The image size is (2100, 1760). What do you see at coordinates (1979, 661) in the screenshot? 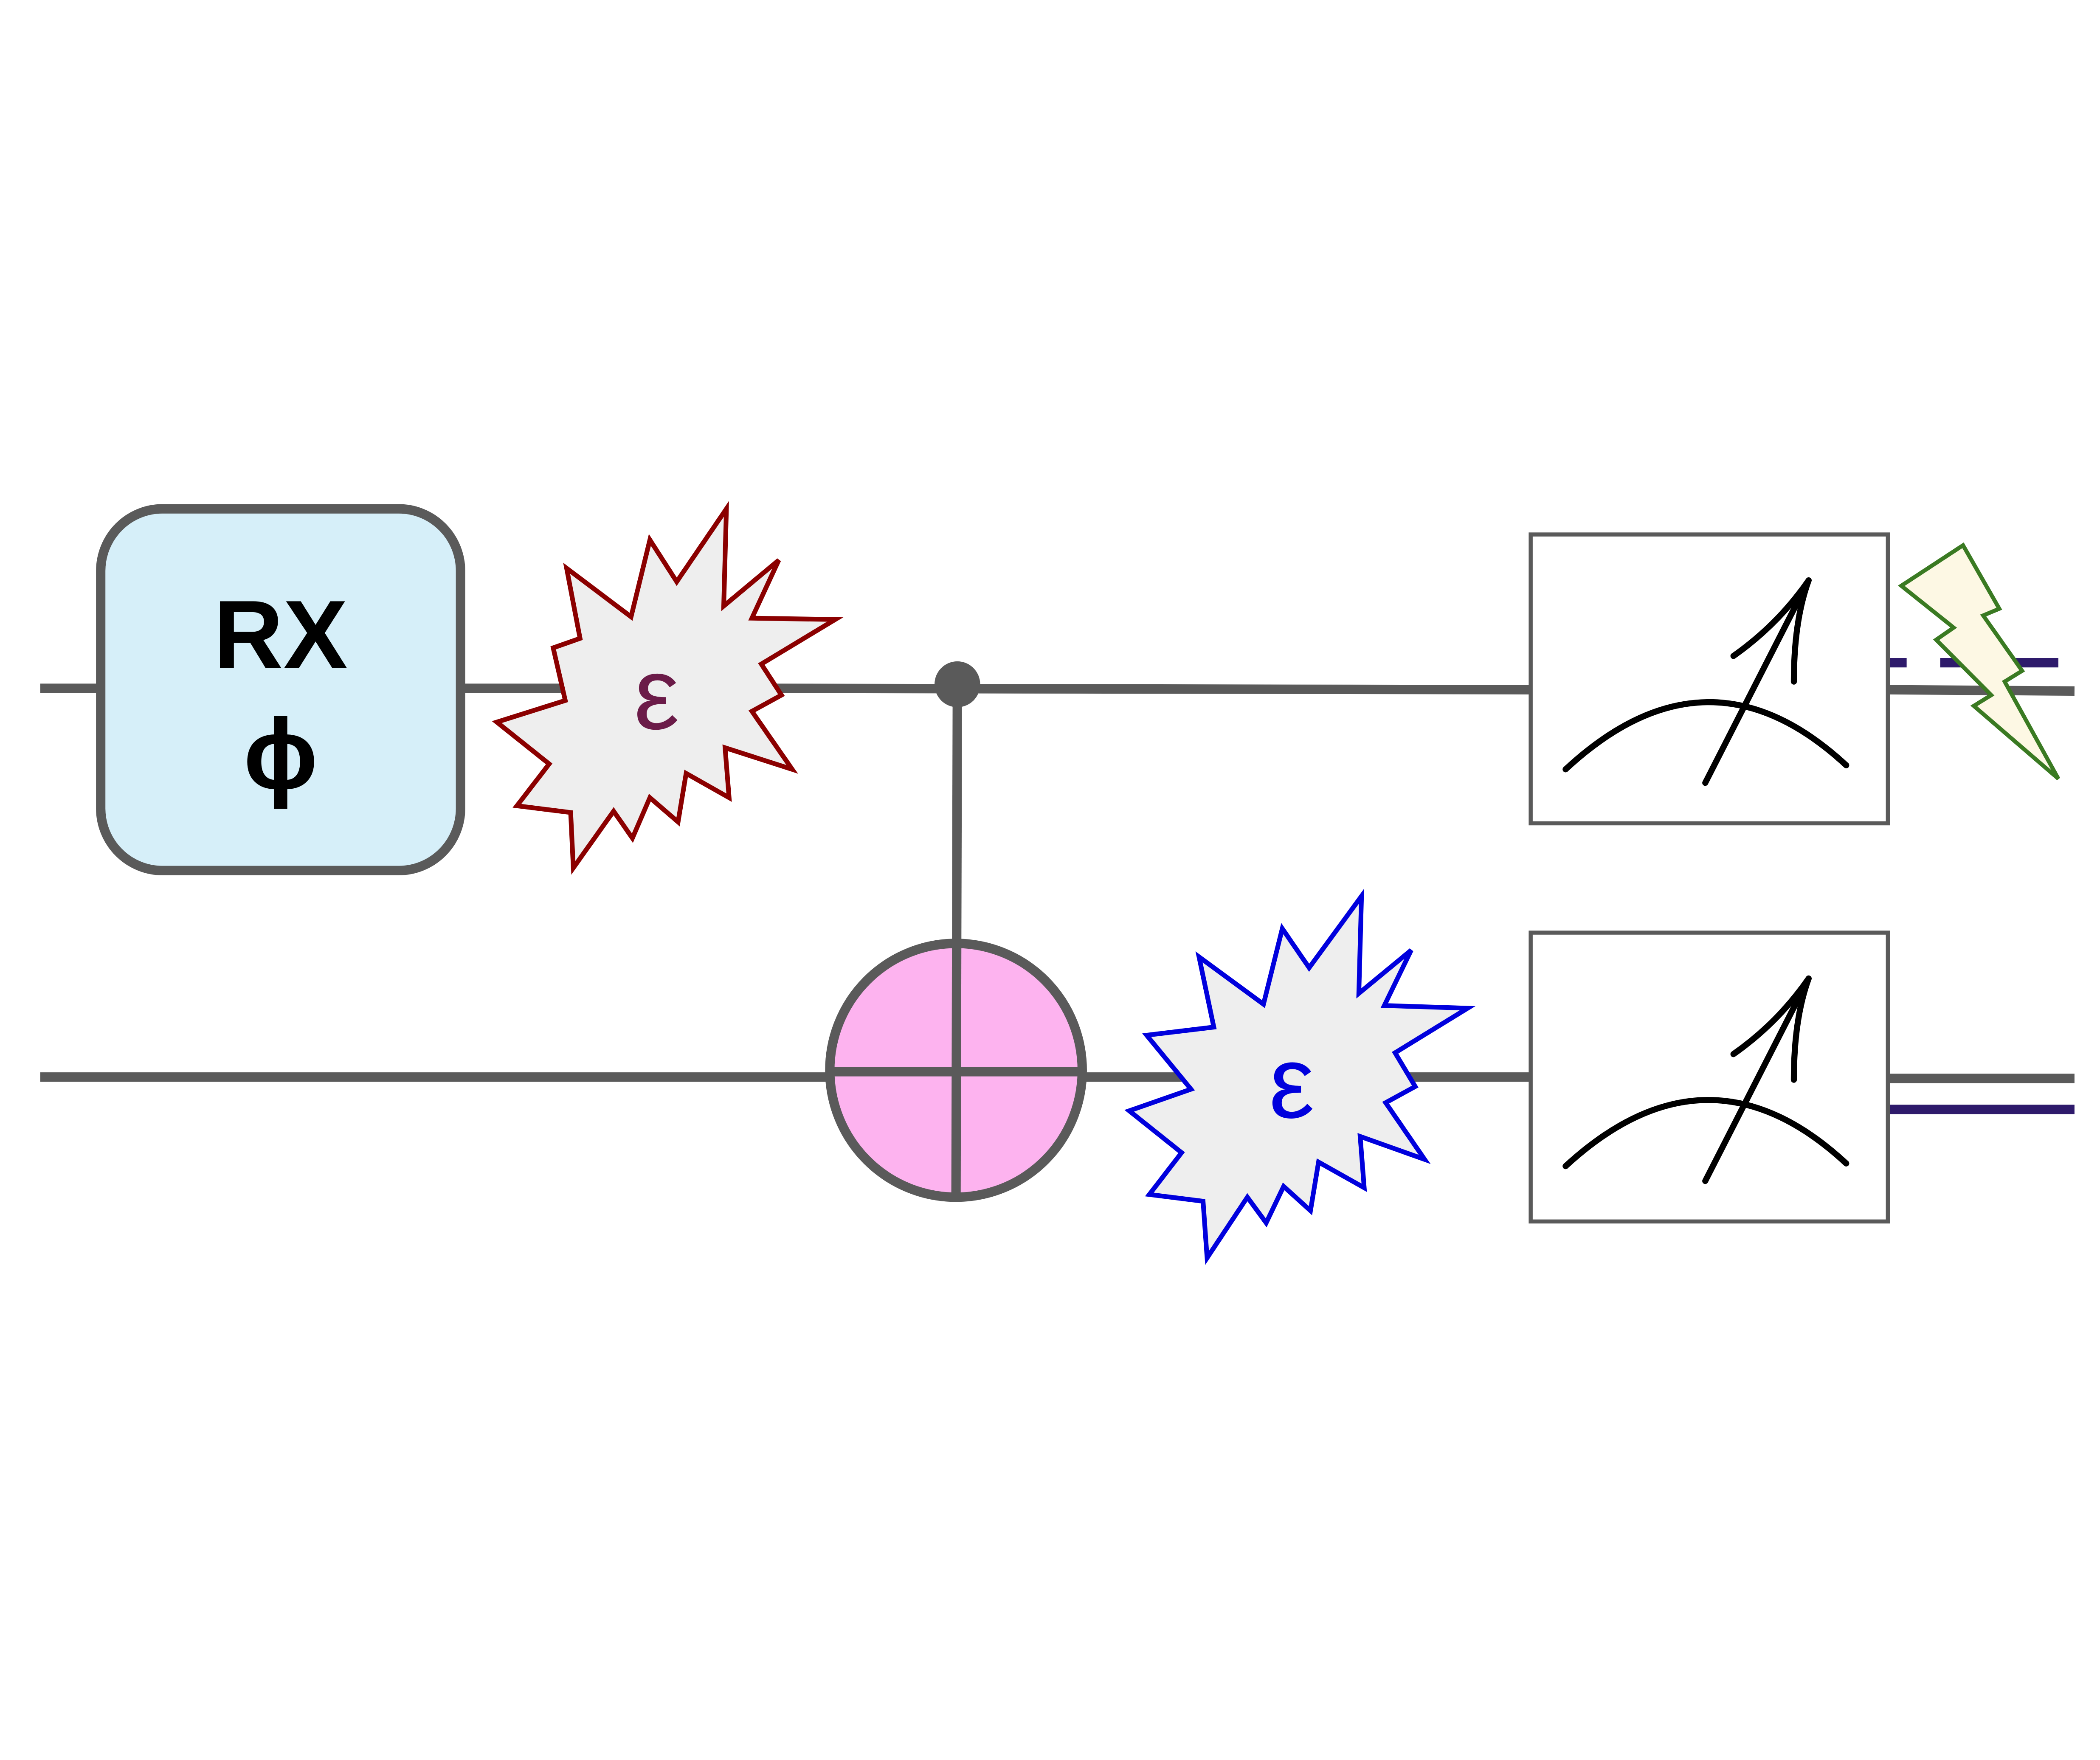
I see `lightning-bolt-icon` at bounding box center [1979, 661].